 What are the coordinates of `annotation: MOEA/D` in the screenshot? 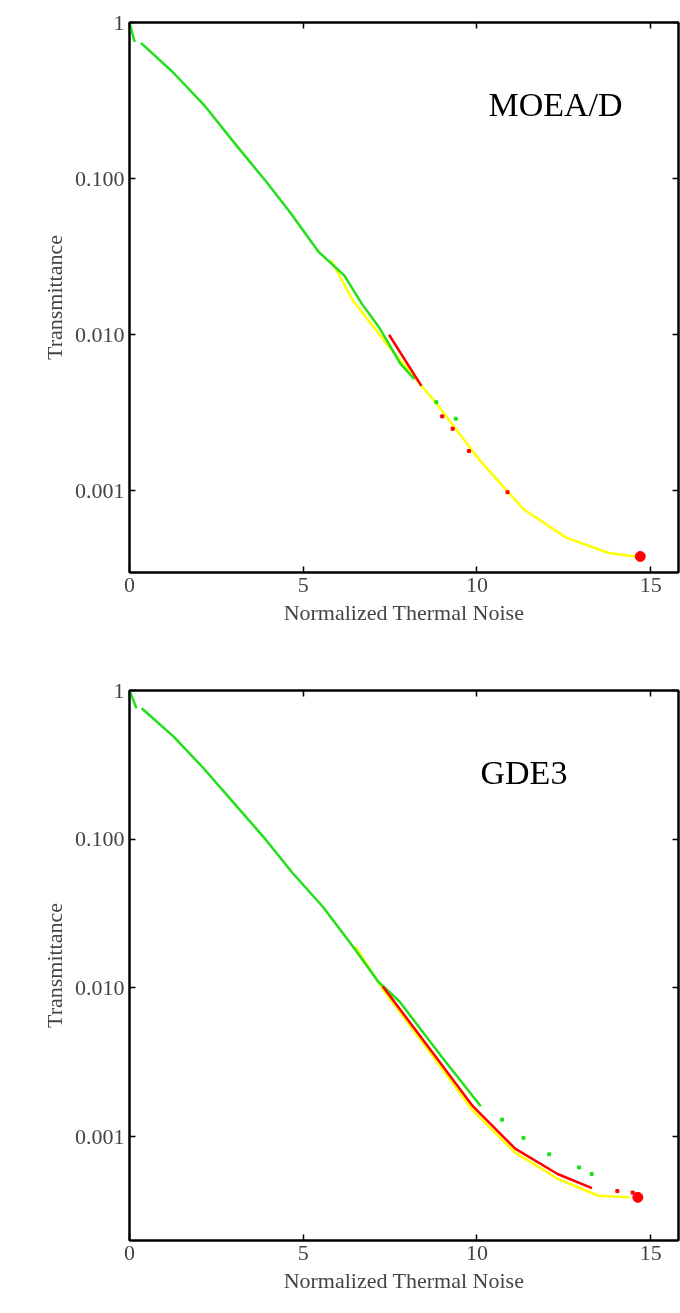 It's located at (555, 104).